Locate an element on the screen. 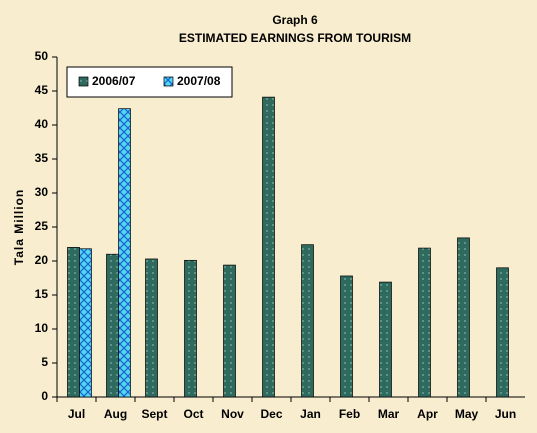  chart-subtitle: ESTIMATED EARNINGS FROM TOURISM is located at coordinates (295, 38).